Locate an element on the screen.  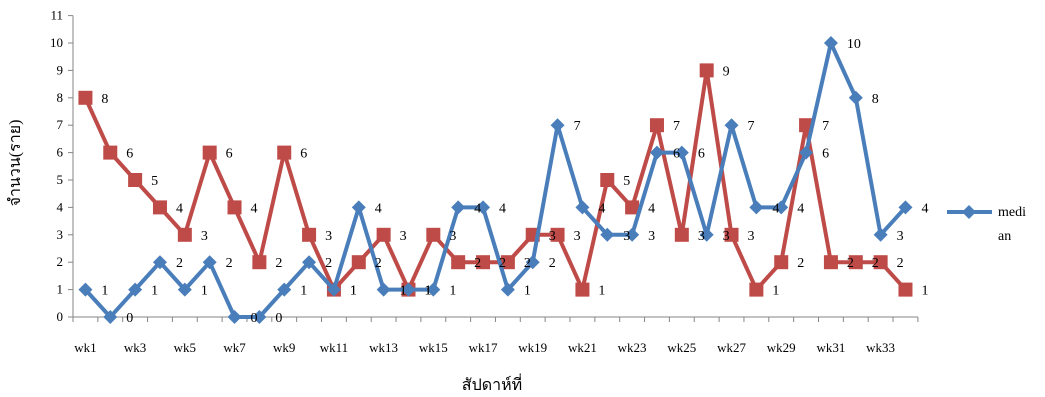
legend: medi an is located at coordinates (986, 224).